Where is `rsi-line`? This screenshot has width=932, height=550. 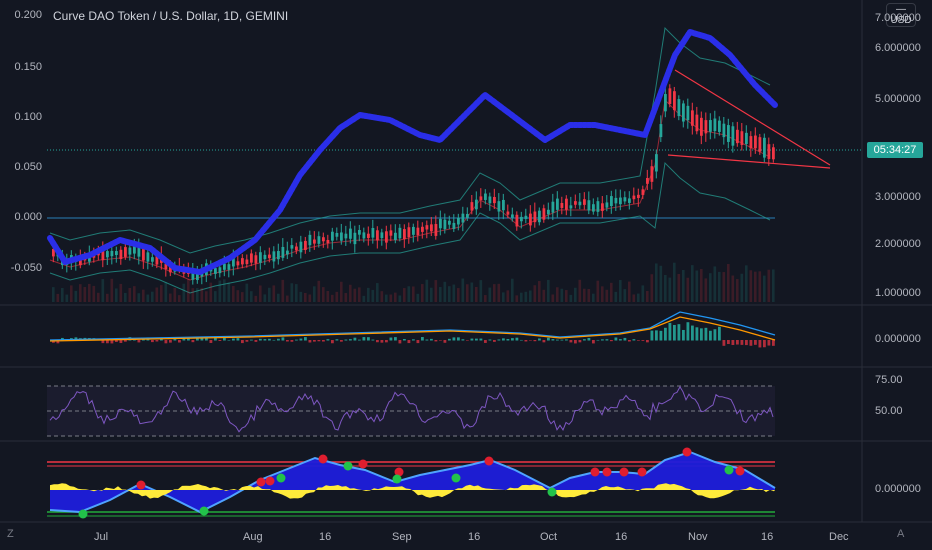
rsi-line is located at coordinates (411, 409).